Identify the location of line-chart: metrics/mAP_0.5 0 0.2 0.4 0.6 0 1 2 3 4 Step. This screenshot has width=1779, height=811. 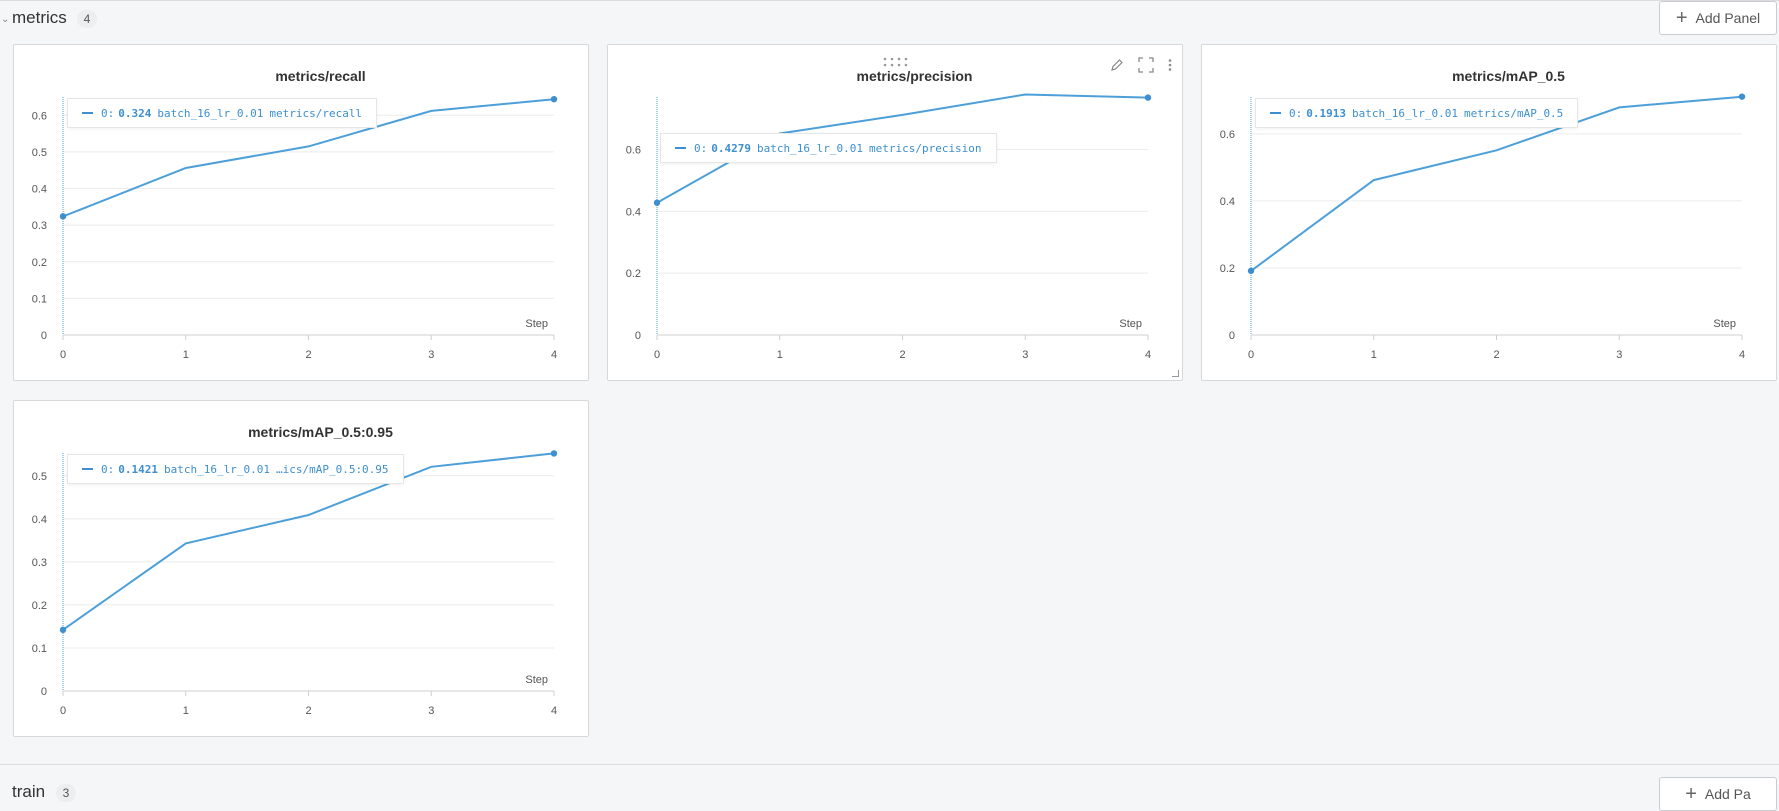
(1483, 214).